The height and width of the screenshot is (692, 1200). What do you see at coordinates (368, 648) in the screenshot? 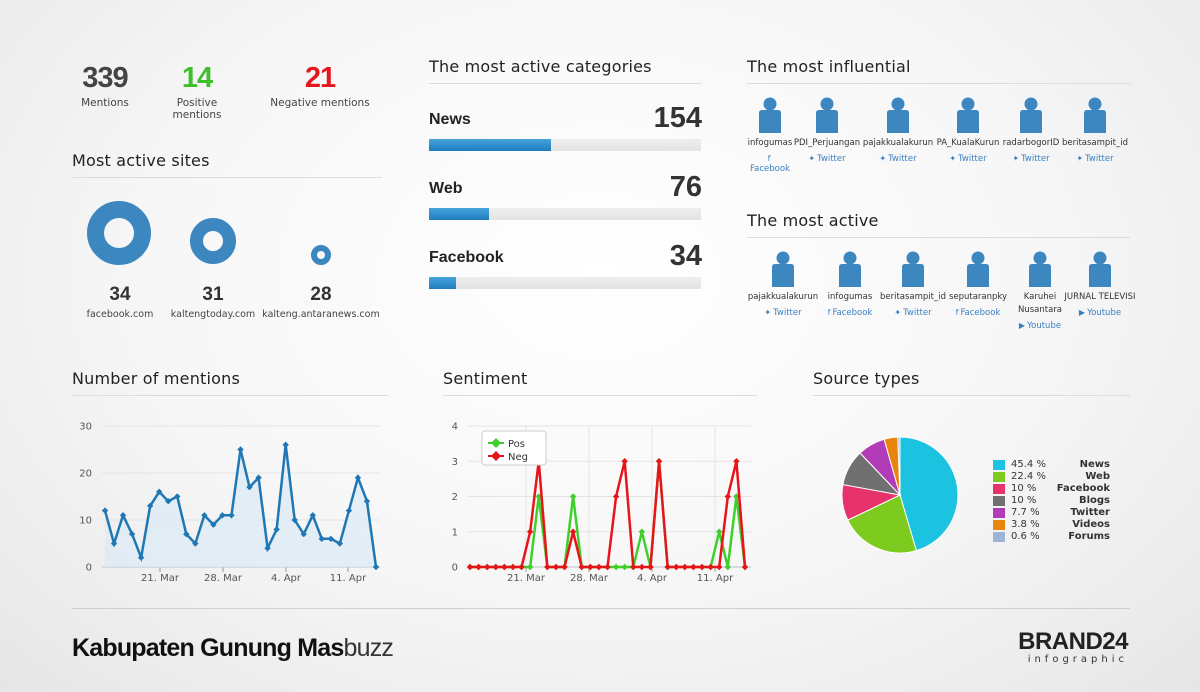
I see `footer-title-light: buzz` at bounding box center [368, 648].